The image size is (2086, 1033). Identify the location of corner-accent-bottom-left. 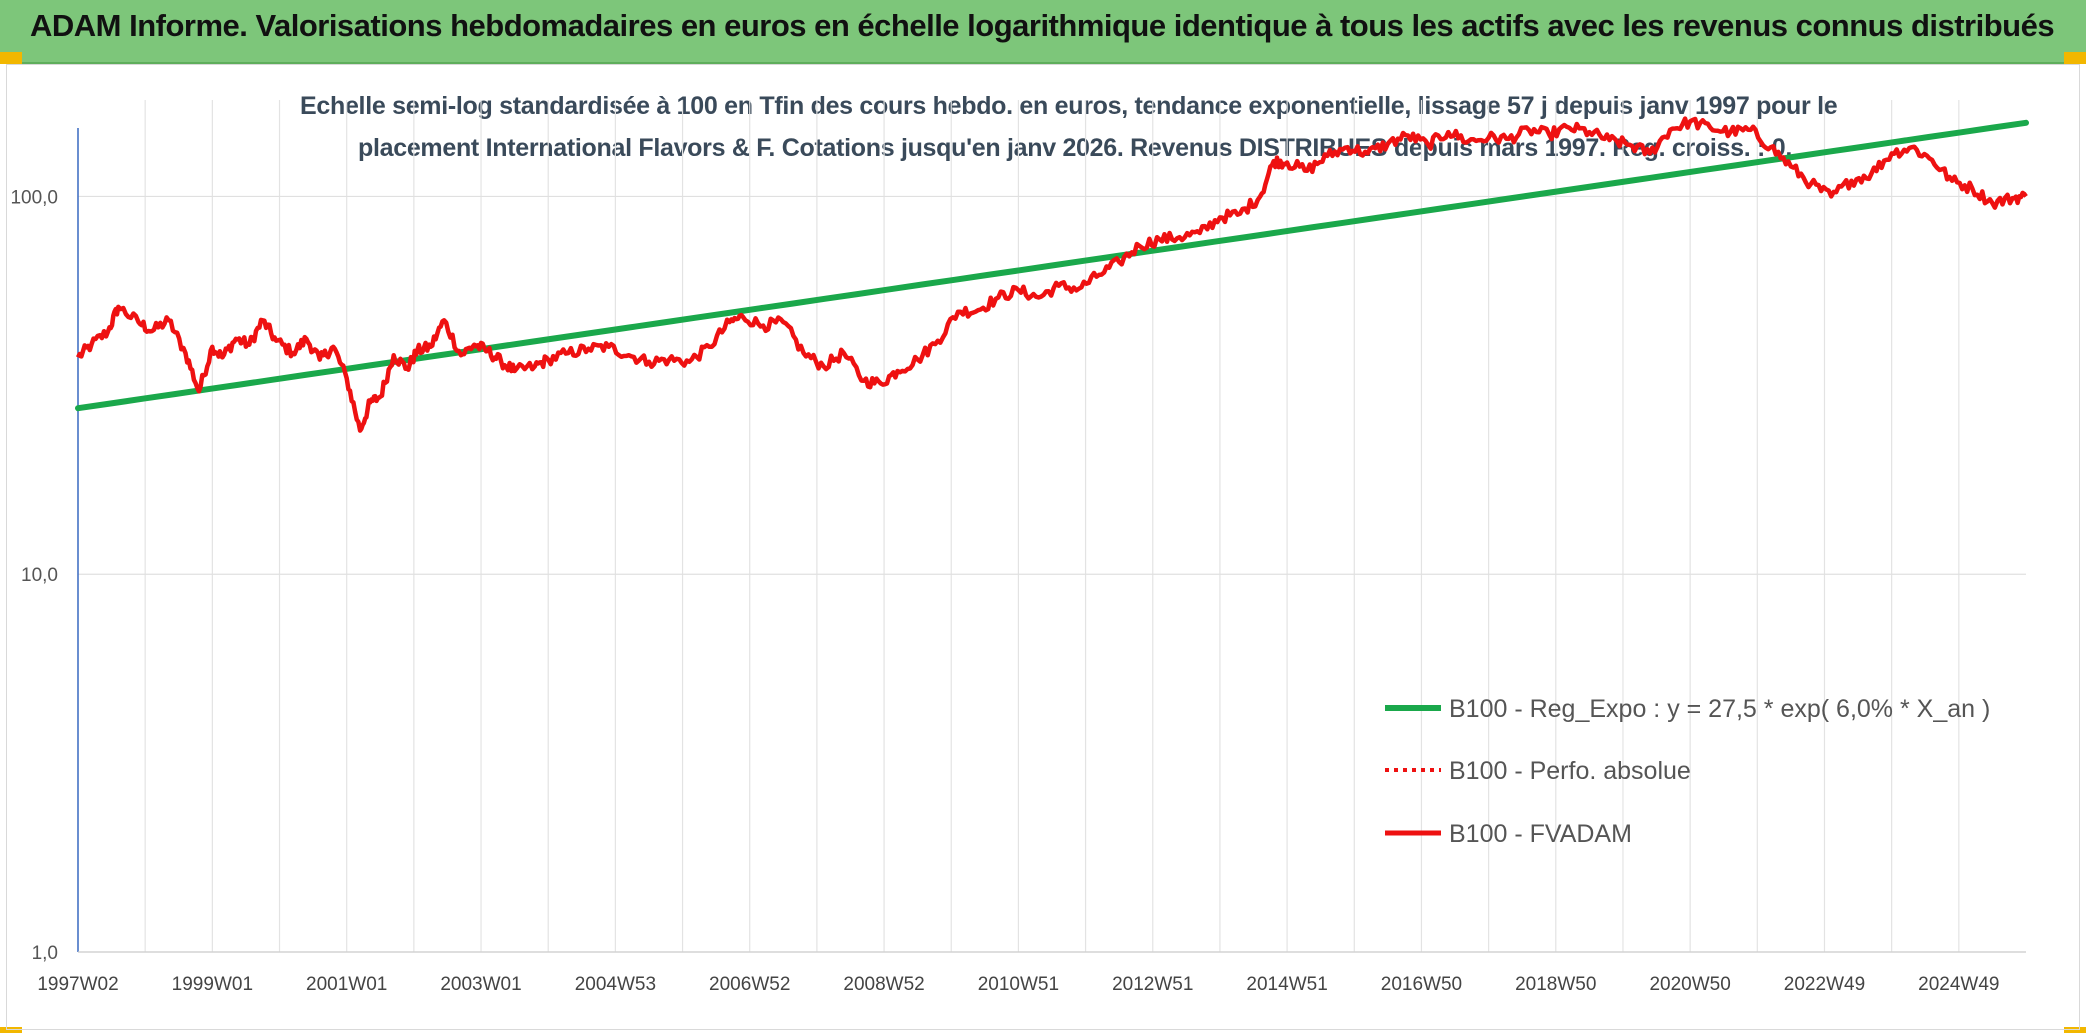
(11, 1030).